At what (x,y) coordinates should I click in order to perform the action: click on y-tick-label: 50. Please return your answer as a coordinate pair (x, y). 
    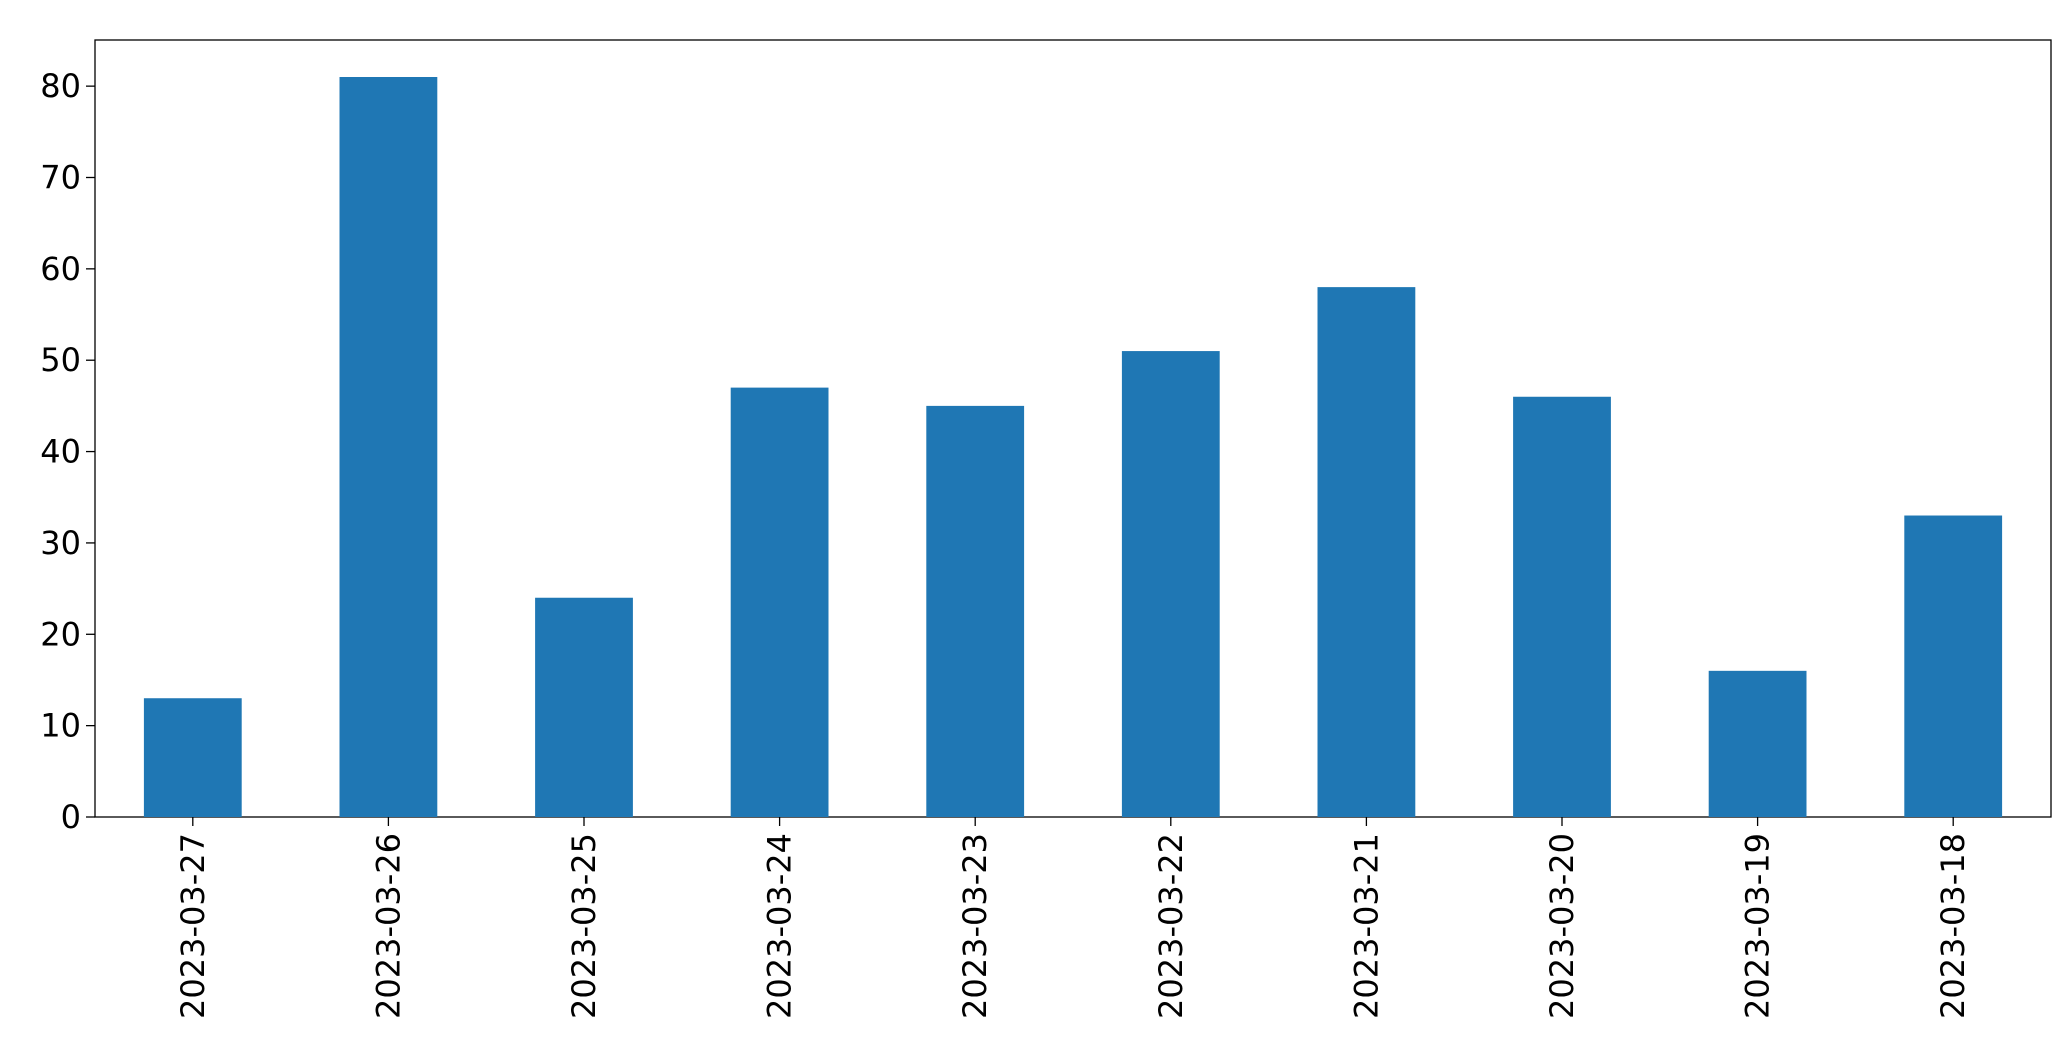
    Looking at the image, I should click on (60, 360).